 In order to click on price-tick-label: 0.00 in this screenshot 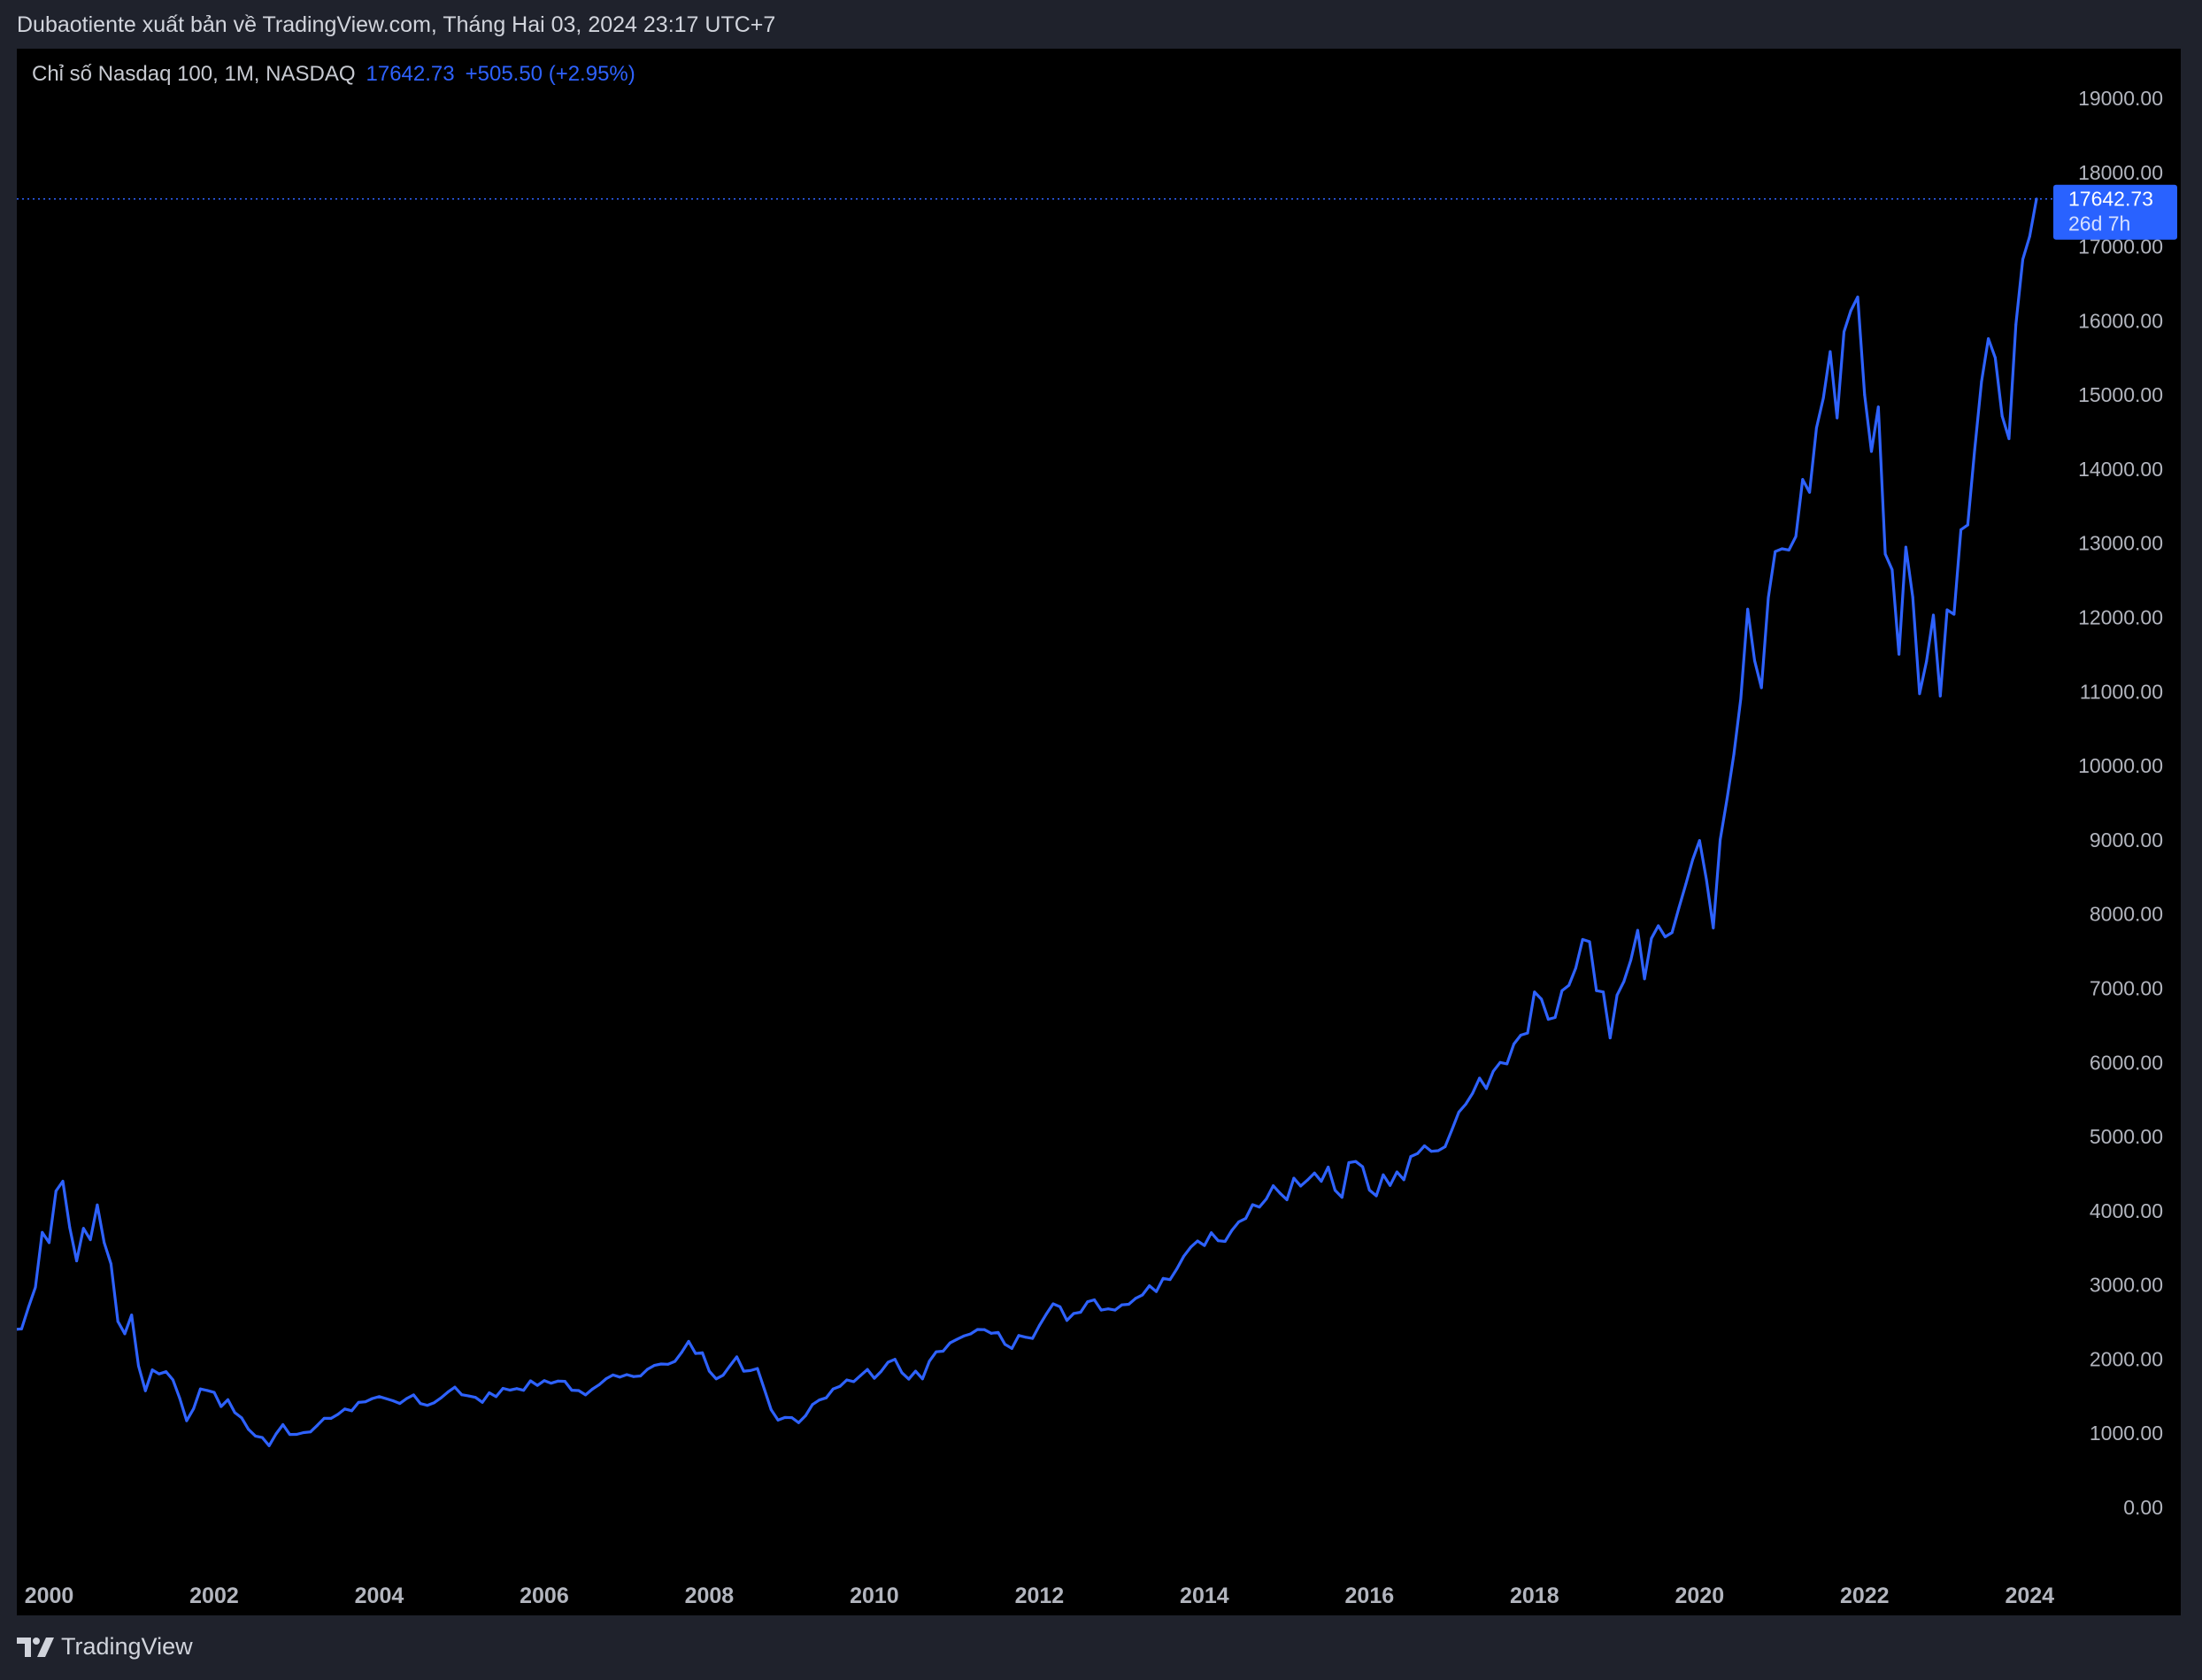, I will do `click(2143, 1507)`.